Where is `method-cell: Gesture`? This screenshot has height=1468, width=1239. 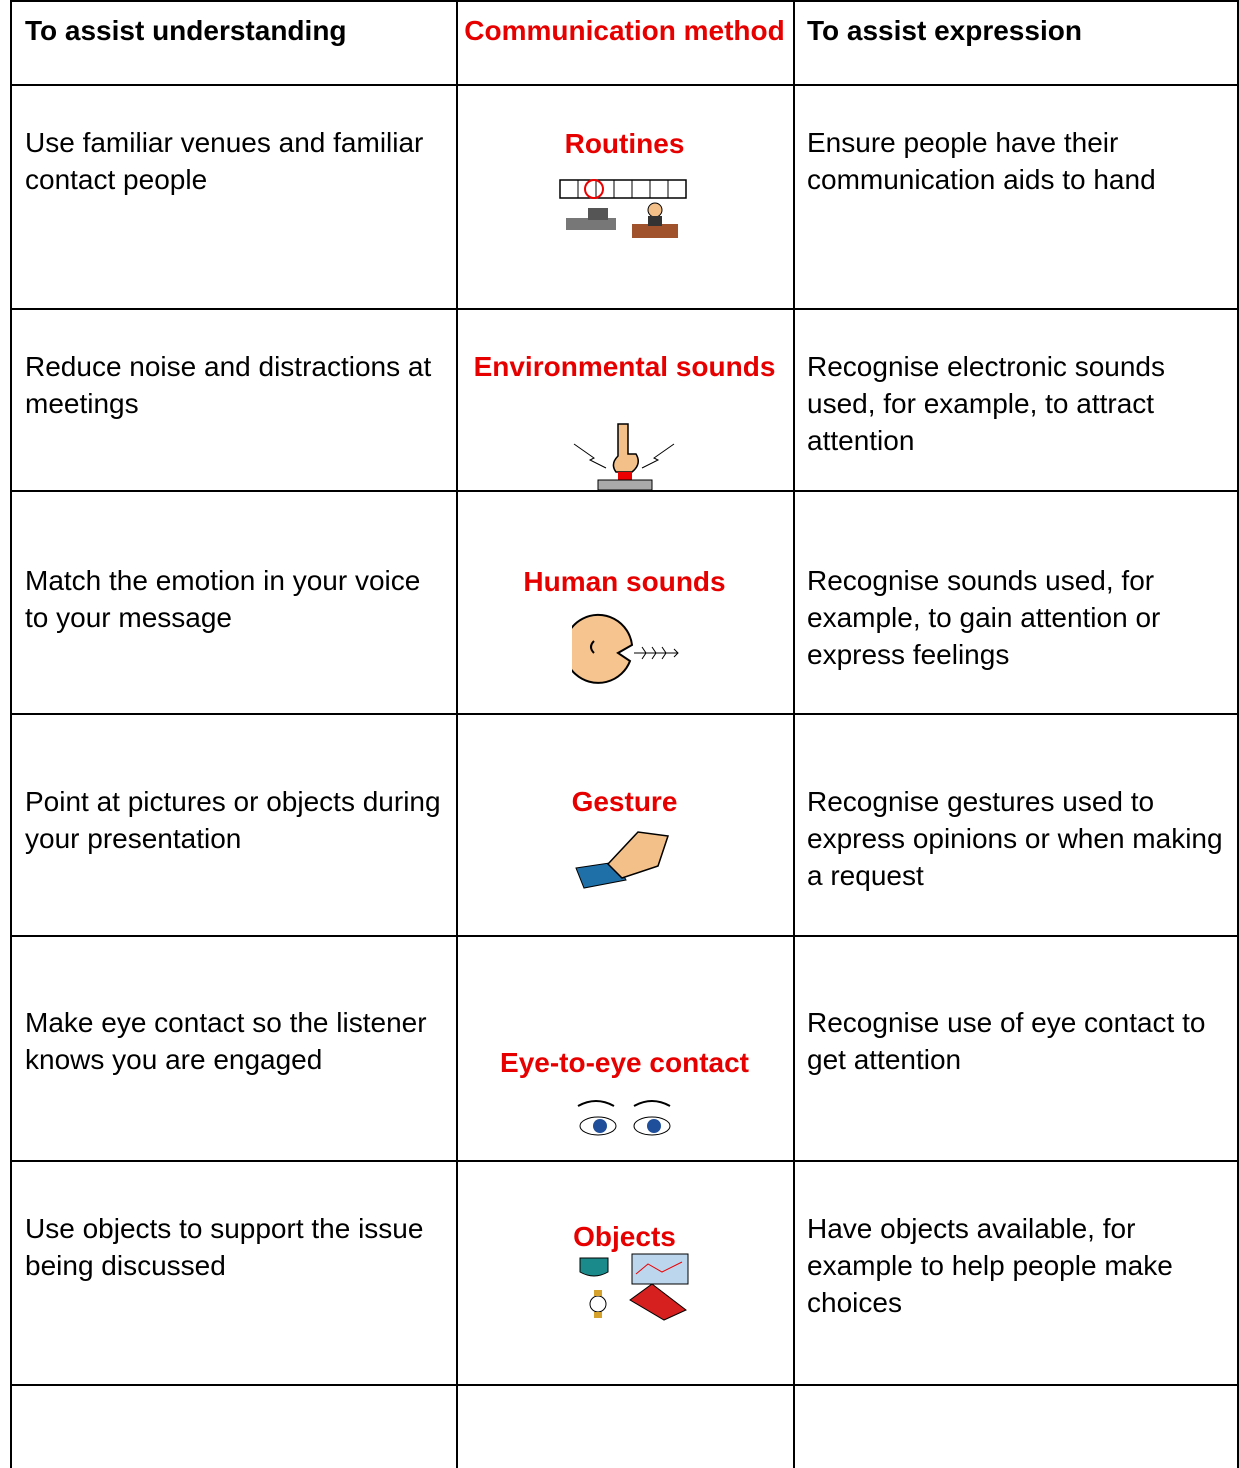
method-cell: Gesture is located at coordinates (624, 801).